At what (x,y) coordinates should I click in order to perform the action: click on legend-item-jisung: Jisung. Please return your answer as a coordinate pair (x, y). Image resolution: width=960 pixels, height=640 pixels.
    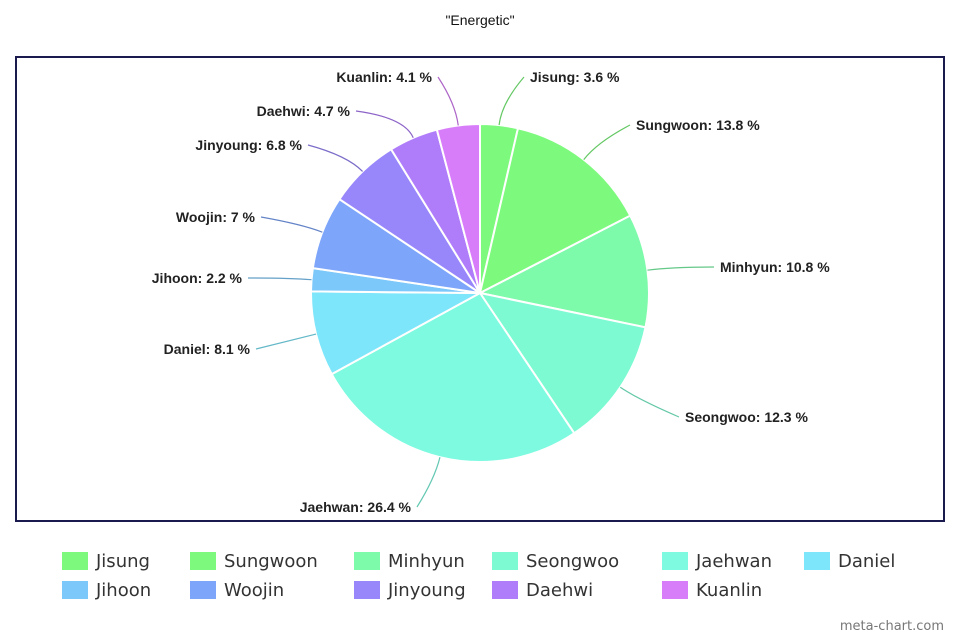
    Looking at the image, I should click on (106, 561).